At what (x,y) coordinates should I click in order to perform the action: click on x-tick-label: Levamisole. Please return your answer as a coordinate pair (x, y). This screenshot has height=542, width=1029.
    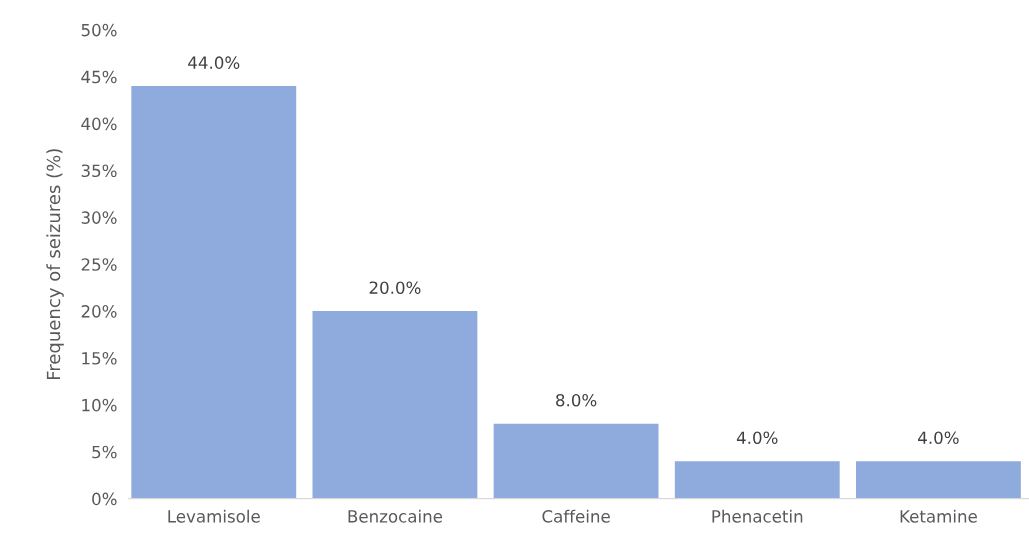
    Looking at the image, I should click on (214, 516).